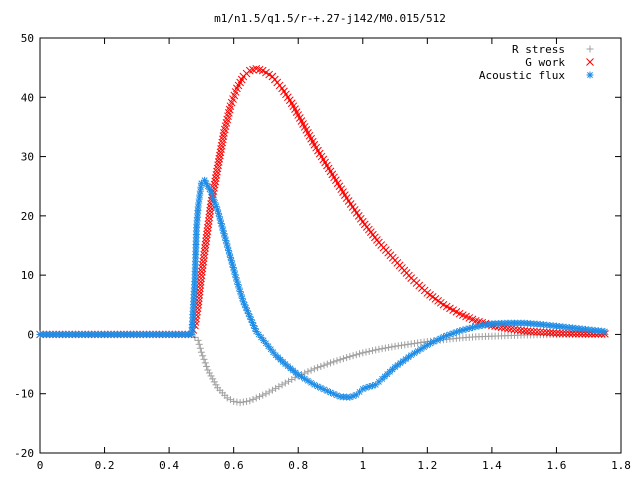 The image size is (640, 480). What do you see at coordinates (492, 465) in the screenshot?
I see `x-tick-label: 1.4` at bounding box center [492, 465].